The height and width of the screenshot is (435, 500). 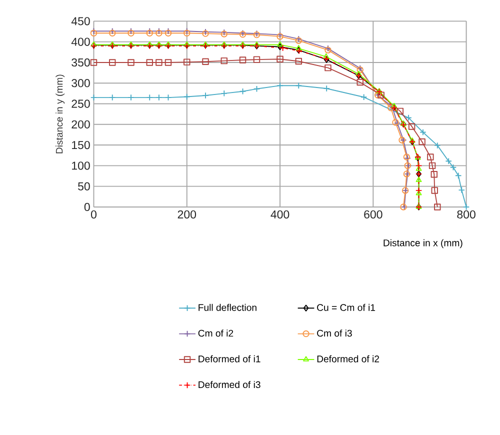 What do you see at coordinates (373, 214) in the screenshot?
I see `x-tick-label: 600` at bounding box center [373, 214].